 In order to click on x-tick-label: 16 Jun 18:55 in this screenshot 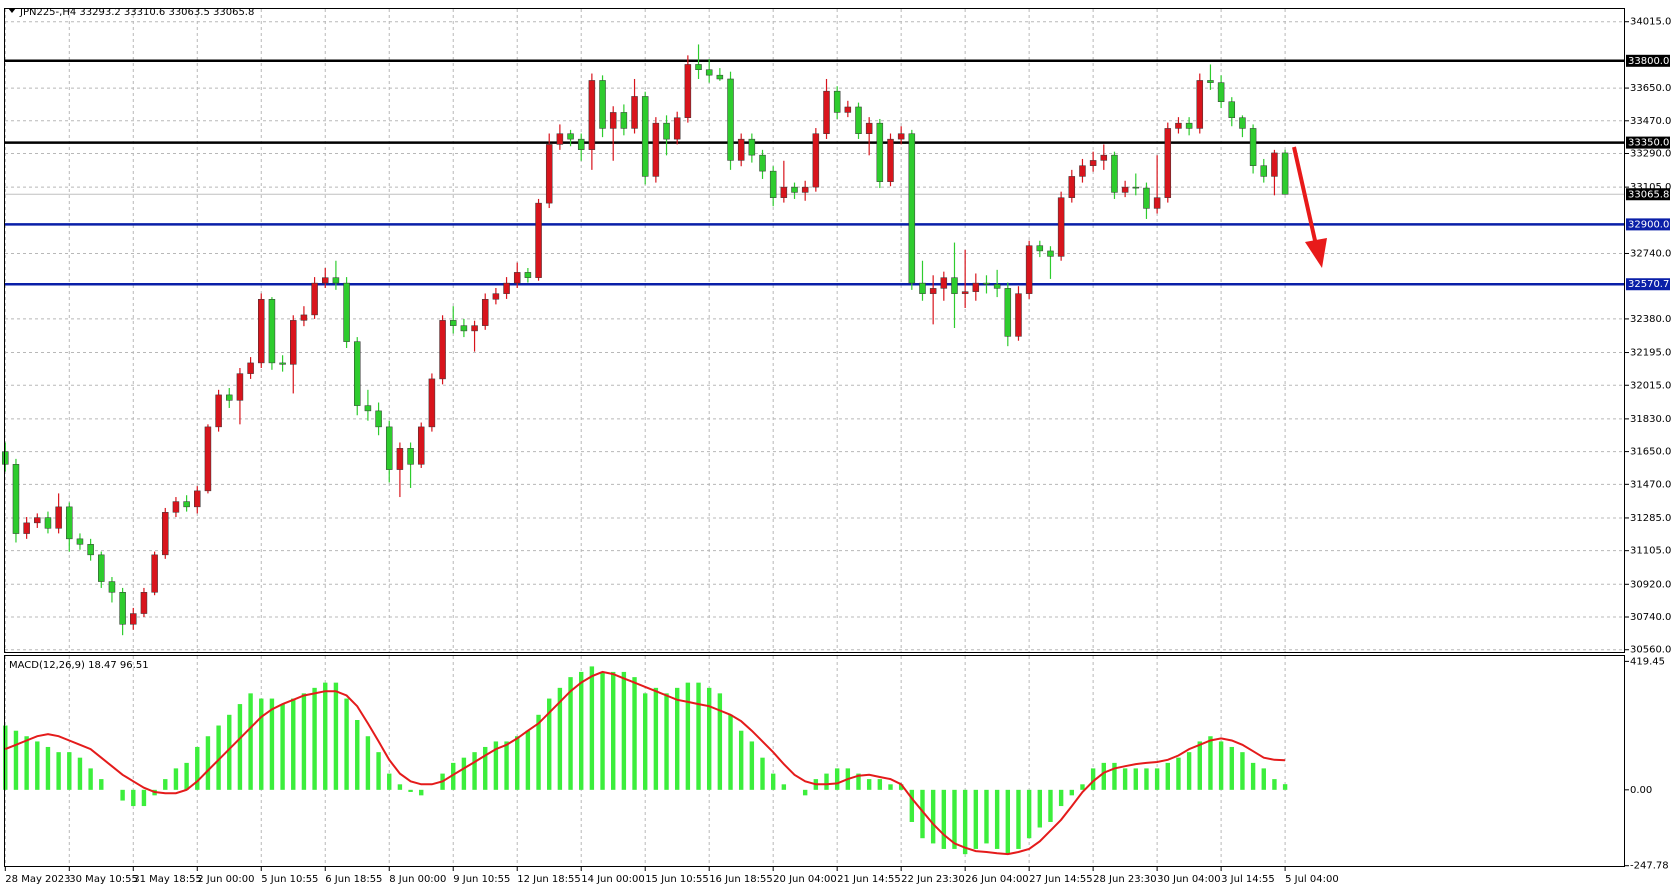, I will do `click(741, 879)`.